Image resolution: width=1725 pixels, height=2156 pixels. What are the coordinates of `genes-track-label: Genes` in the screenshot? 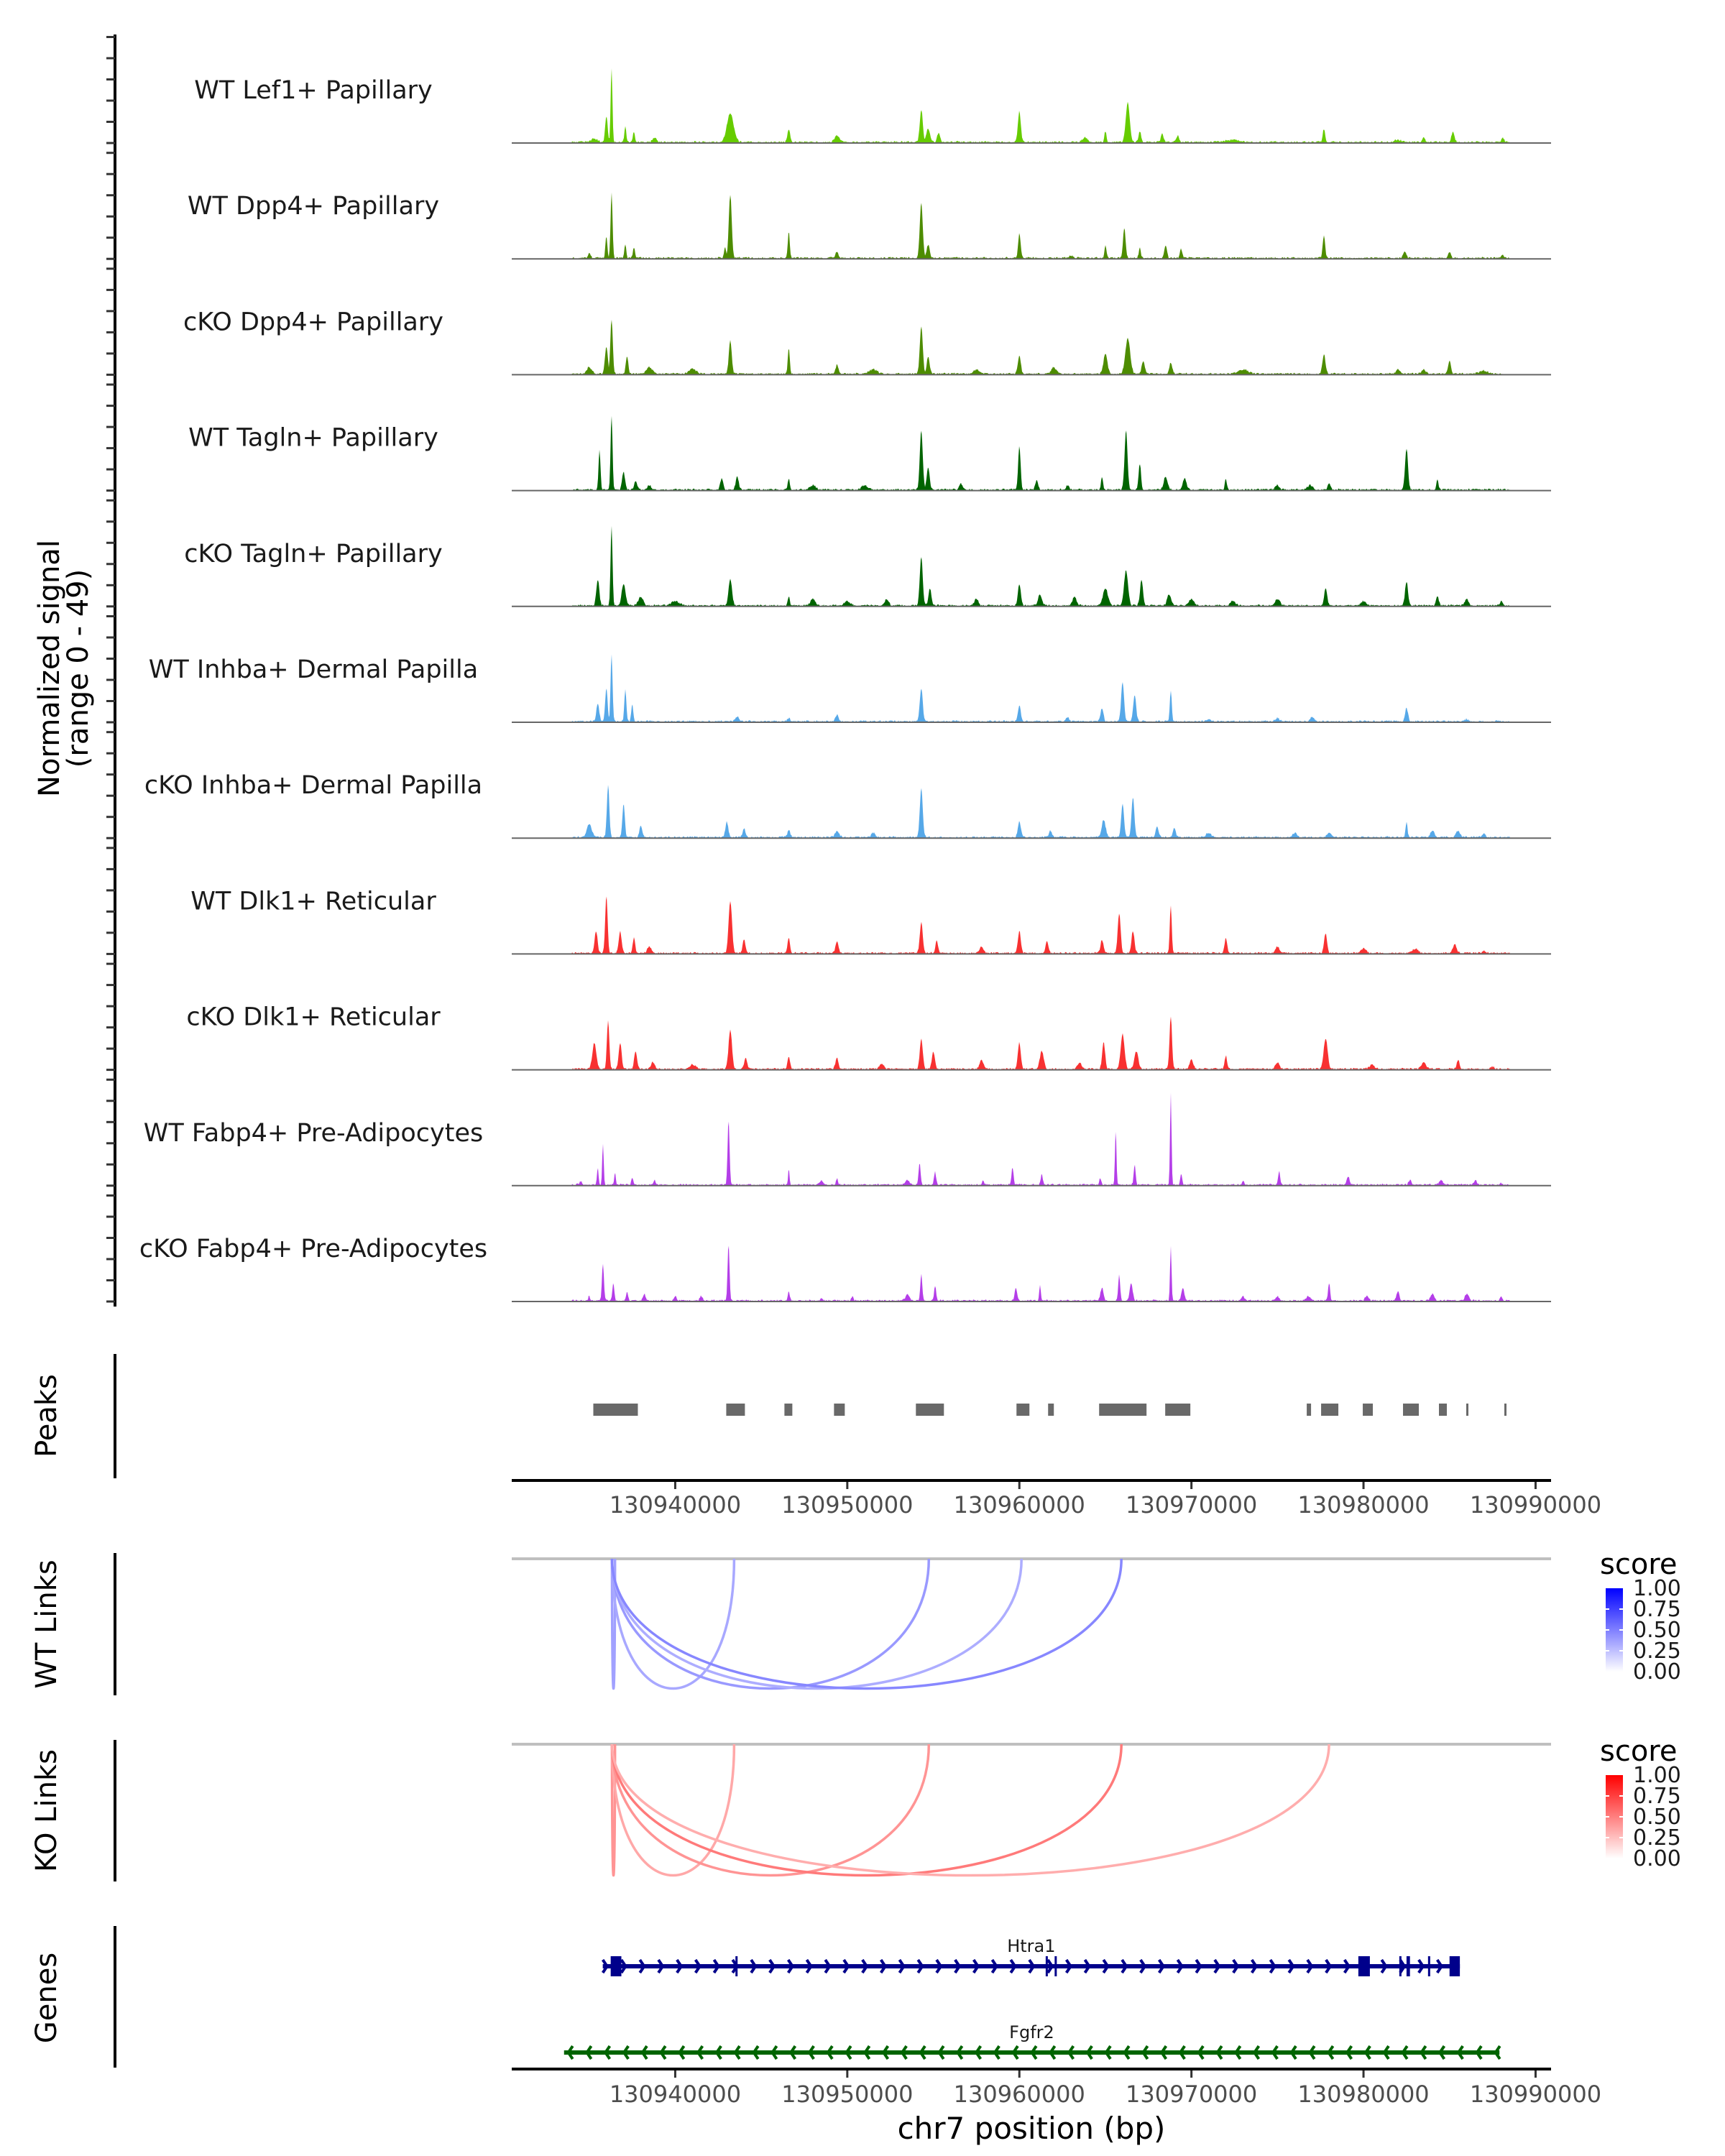 It's located at (46, 1998).